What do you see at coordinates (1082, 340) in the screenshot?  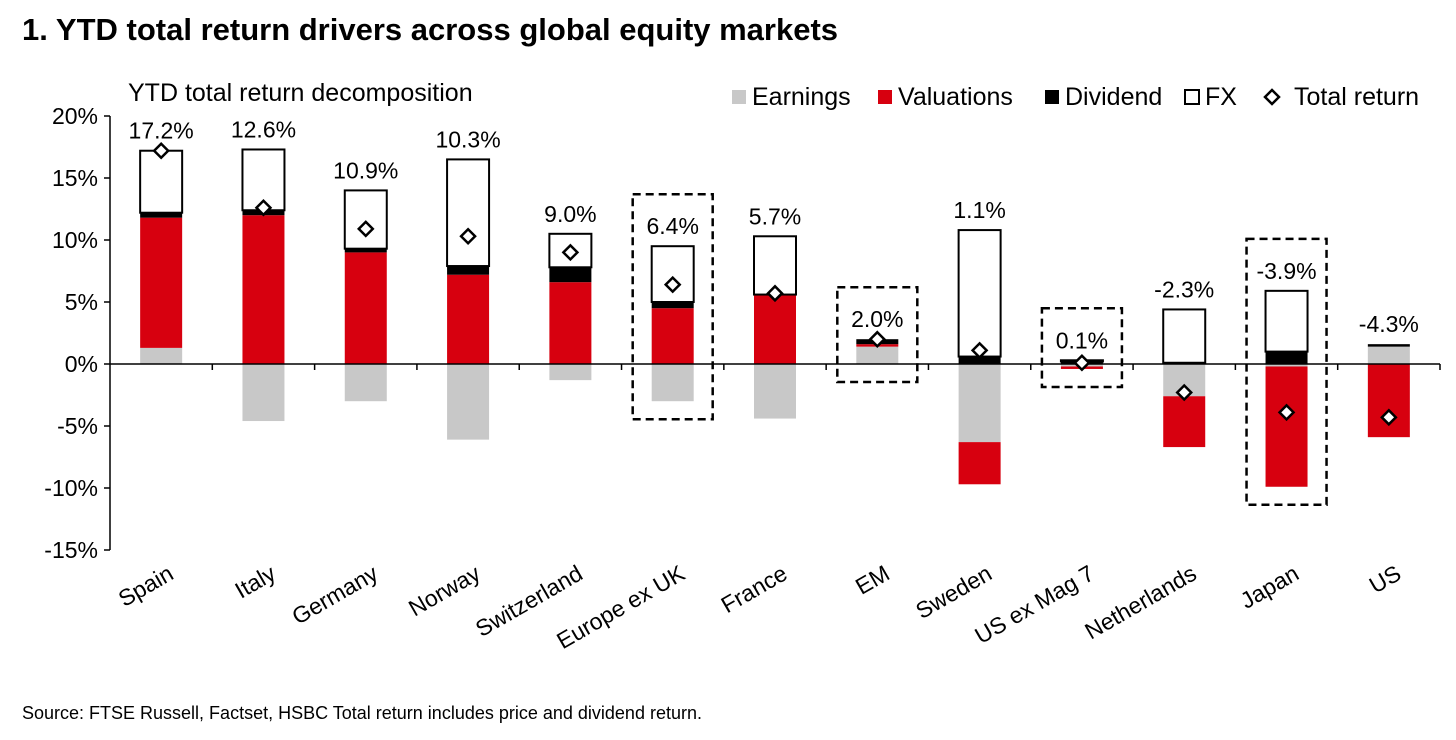 I see `total-return-label: 0.1%` at bounding box center [1082, 340].